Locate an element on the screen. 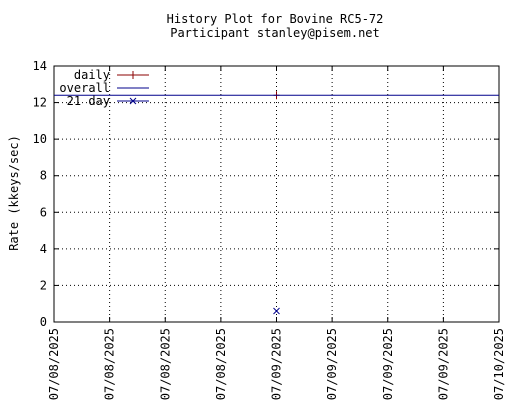 Image resolution: width=520 pixels, height=400 pixels. y-tick-label: 10 is located at coordinates (40, 139).